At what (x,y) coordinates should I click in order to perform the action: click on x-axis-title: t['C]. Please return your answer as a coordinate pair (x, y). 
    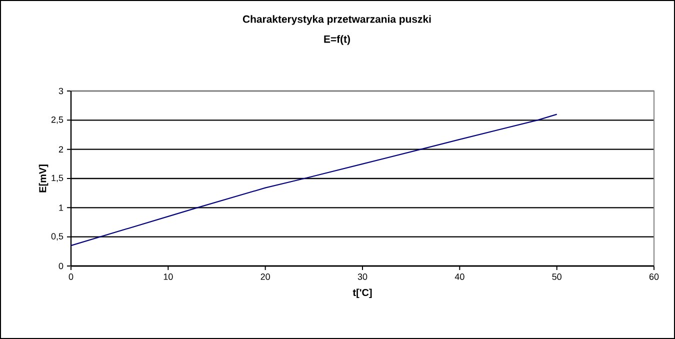
    Looking at the image, I should click on (362, 293).